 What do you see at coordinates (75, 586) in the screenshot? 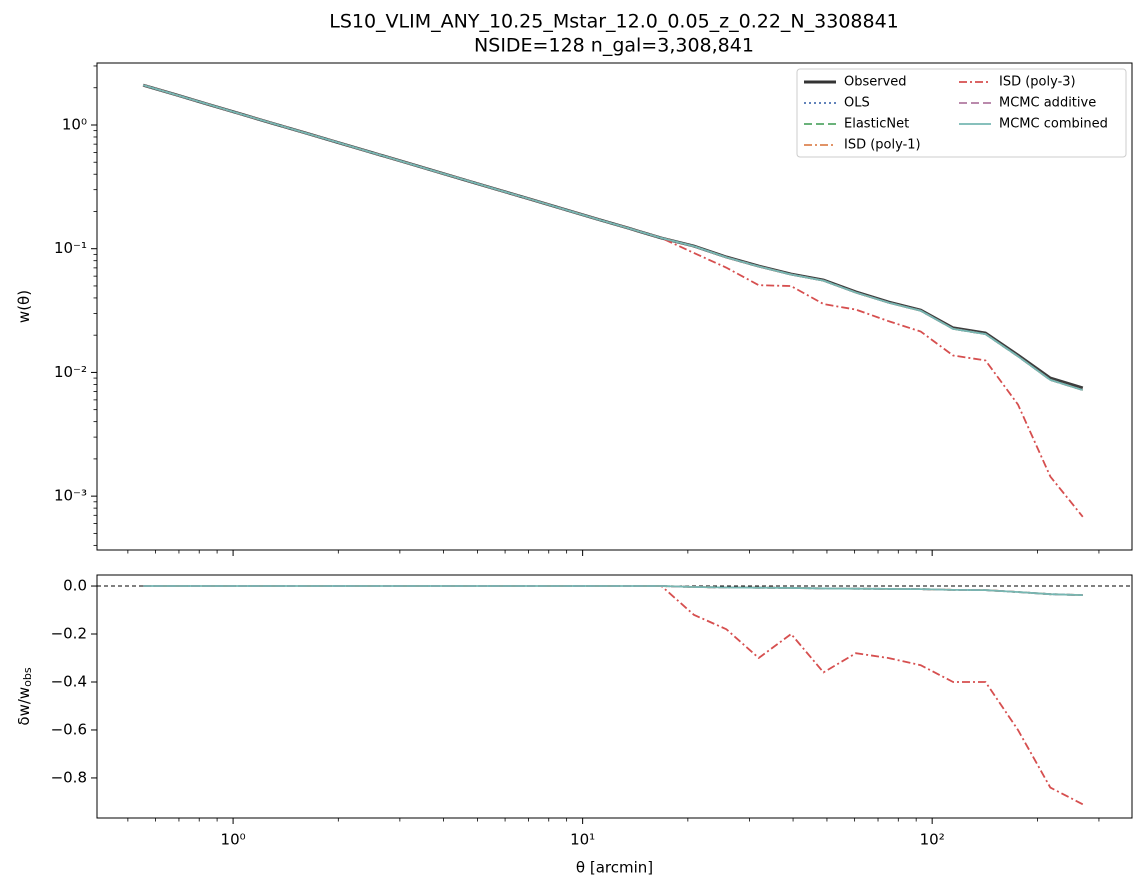
I see `y-tick-label: 0.0` at bounding box center [75, 586].